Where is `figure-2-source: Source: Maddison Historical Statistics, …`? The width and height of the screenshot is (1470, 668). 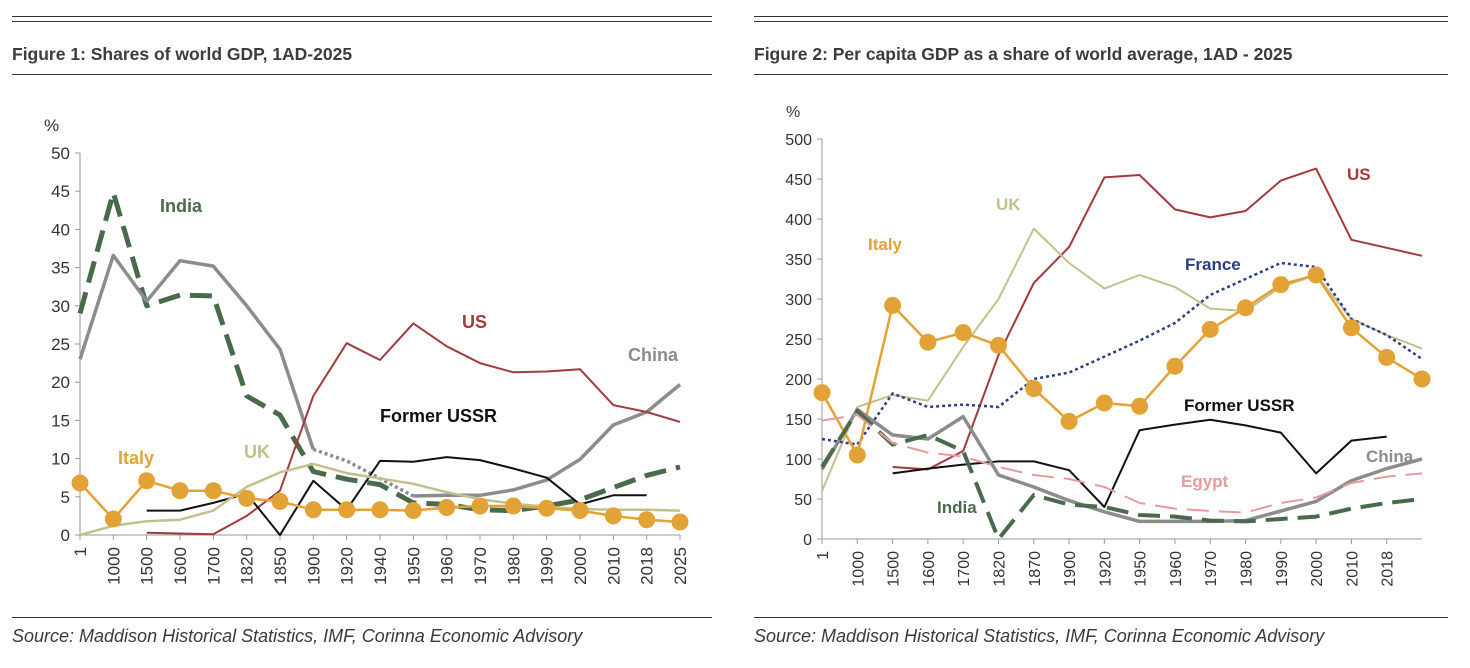 figure-2-source: Source: Maddison Historical Statistics, … is located at coordinates (1039, 636).